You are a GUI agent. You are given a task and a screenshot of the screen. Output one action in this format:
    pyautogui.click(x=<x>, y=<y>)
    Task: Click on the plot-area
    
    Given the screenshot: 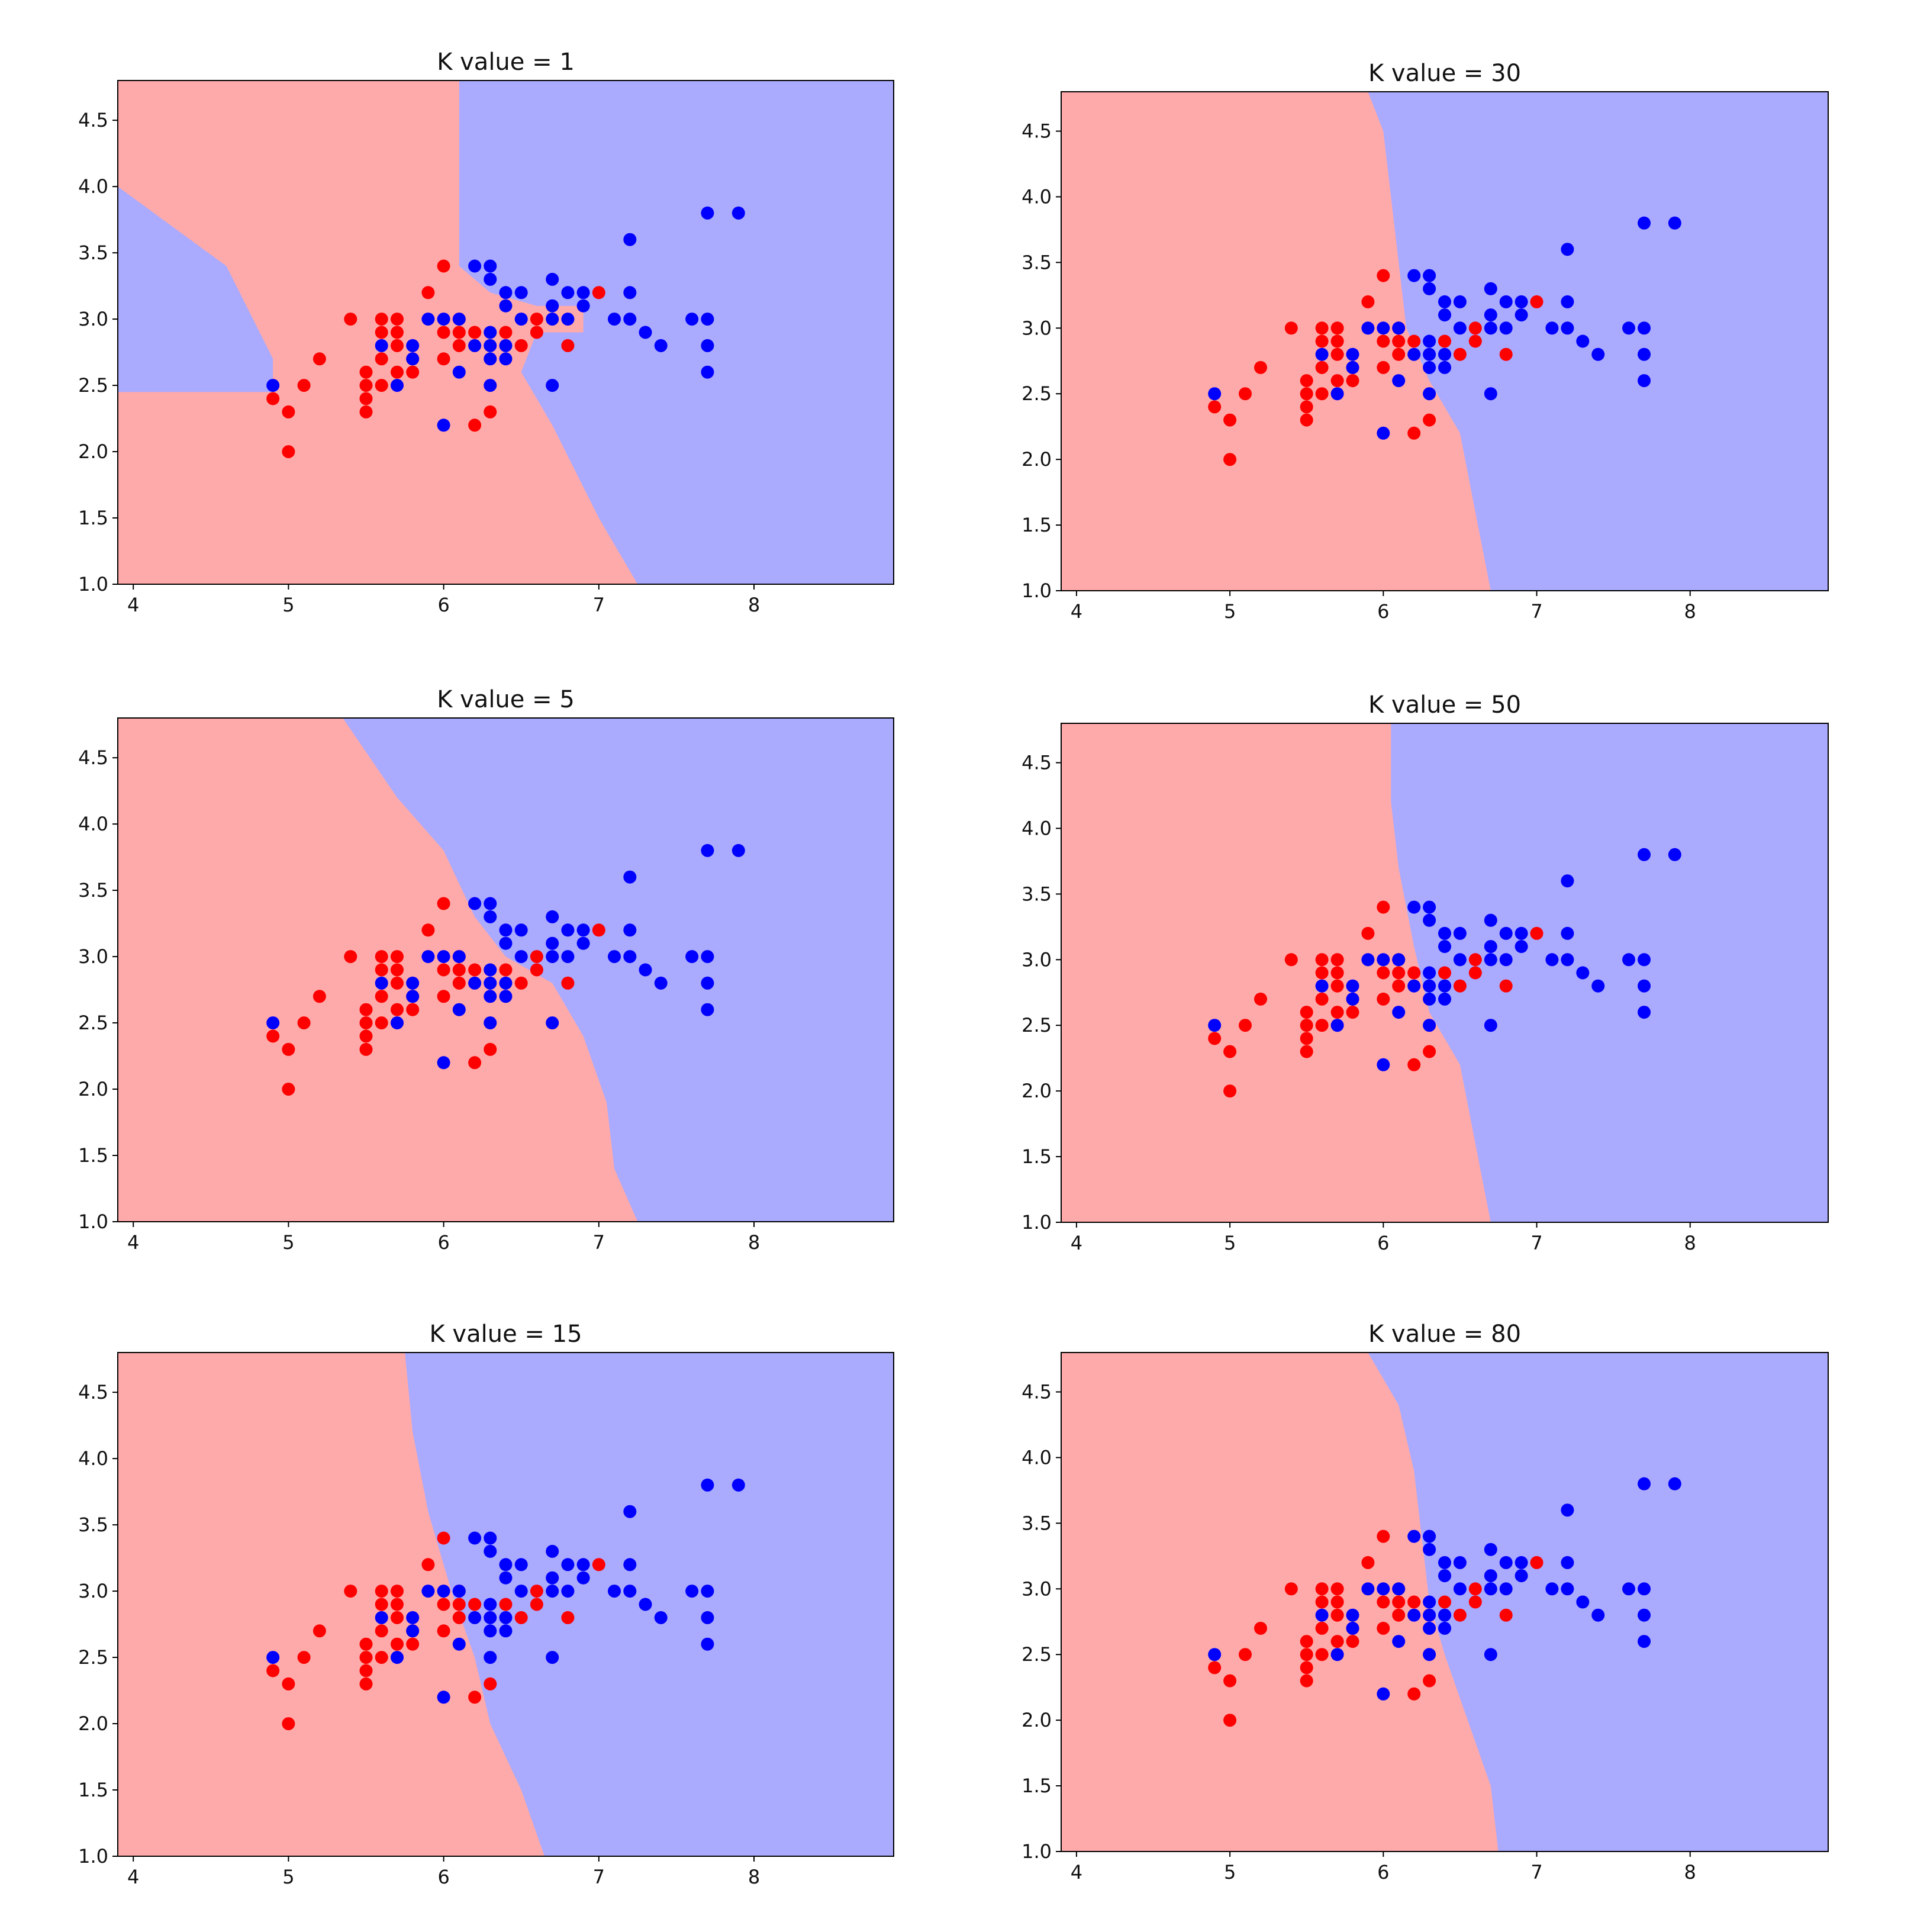 What is the action you would take?
    pyautogui.click(x=506, y=970)
    